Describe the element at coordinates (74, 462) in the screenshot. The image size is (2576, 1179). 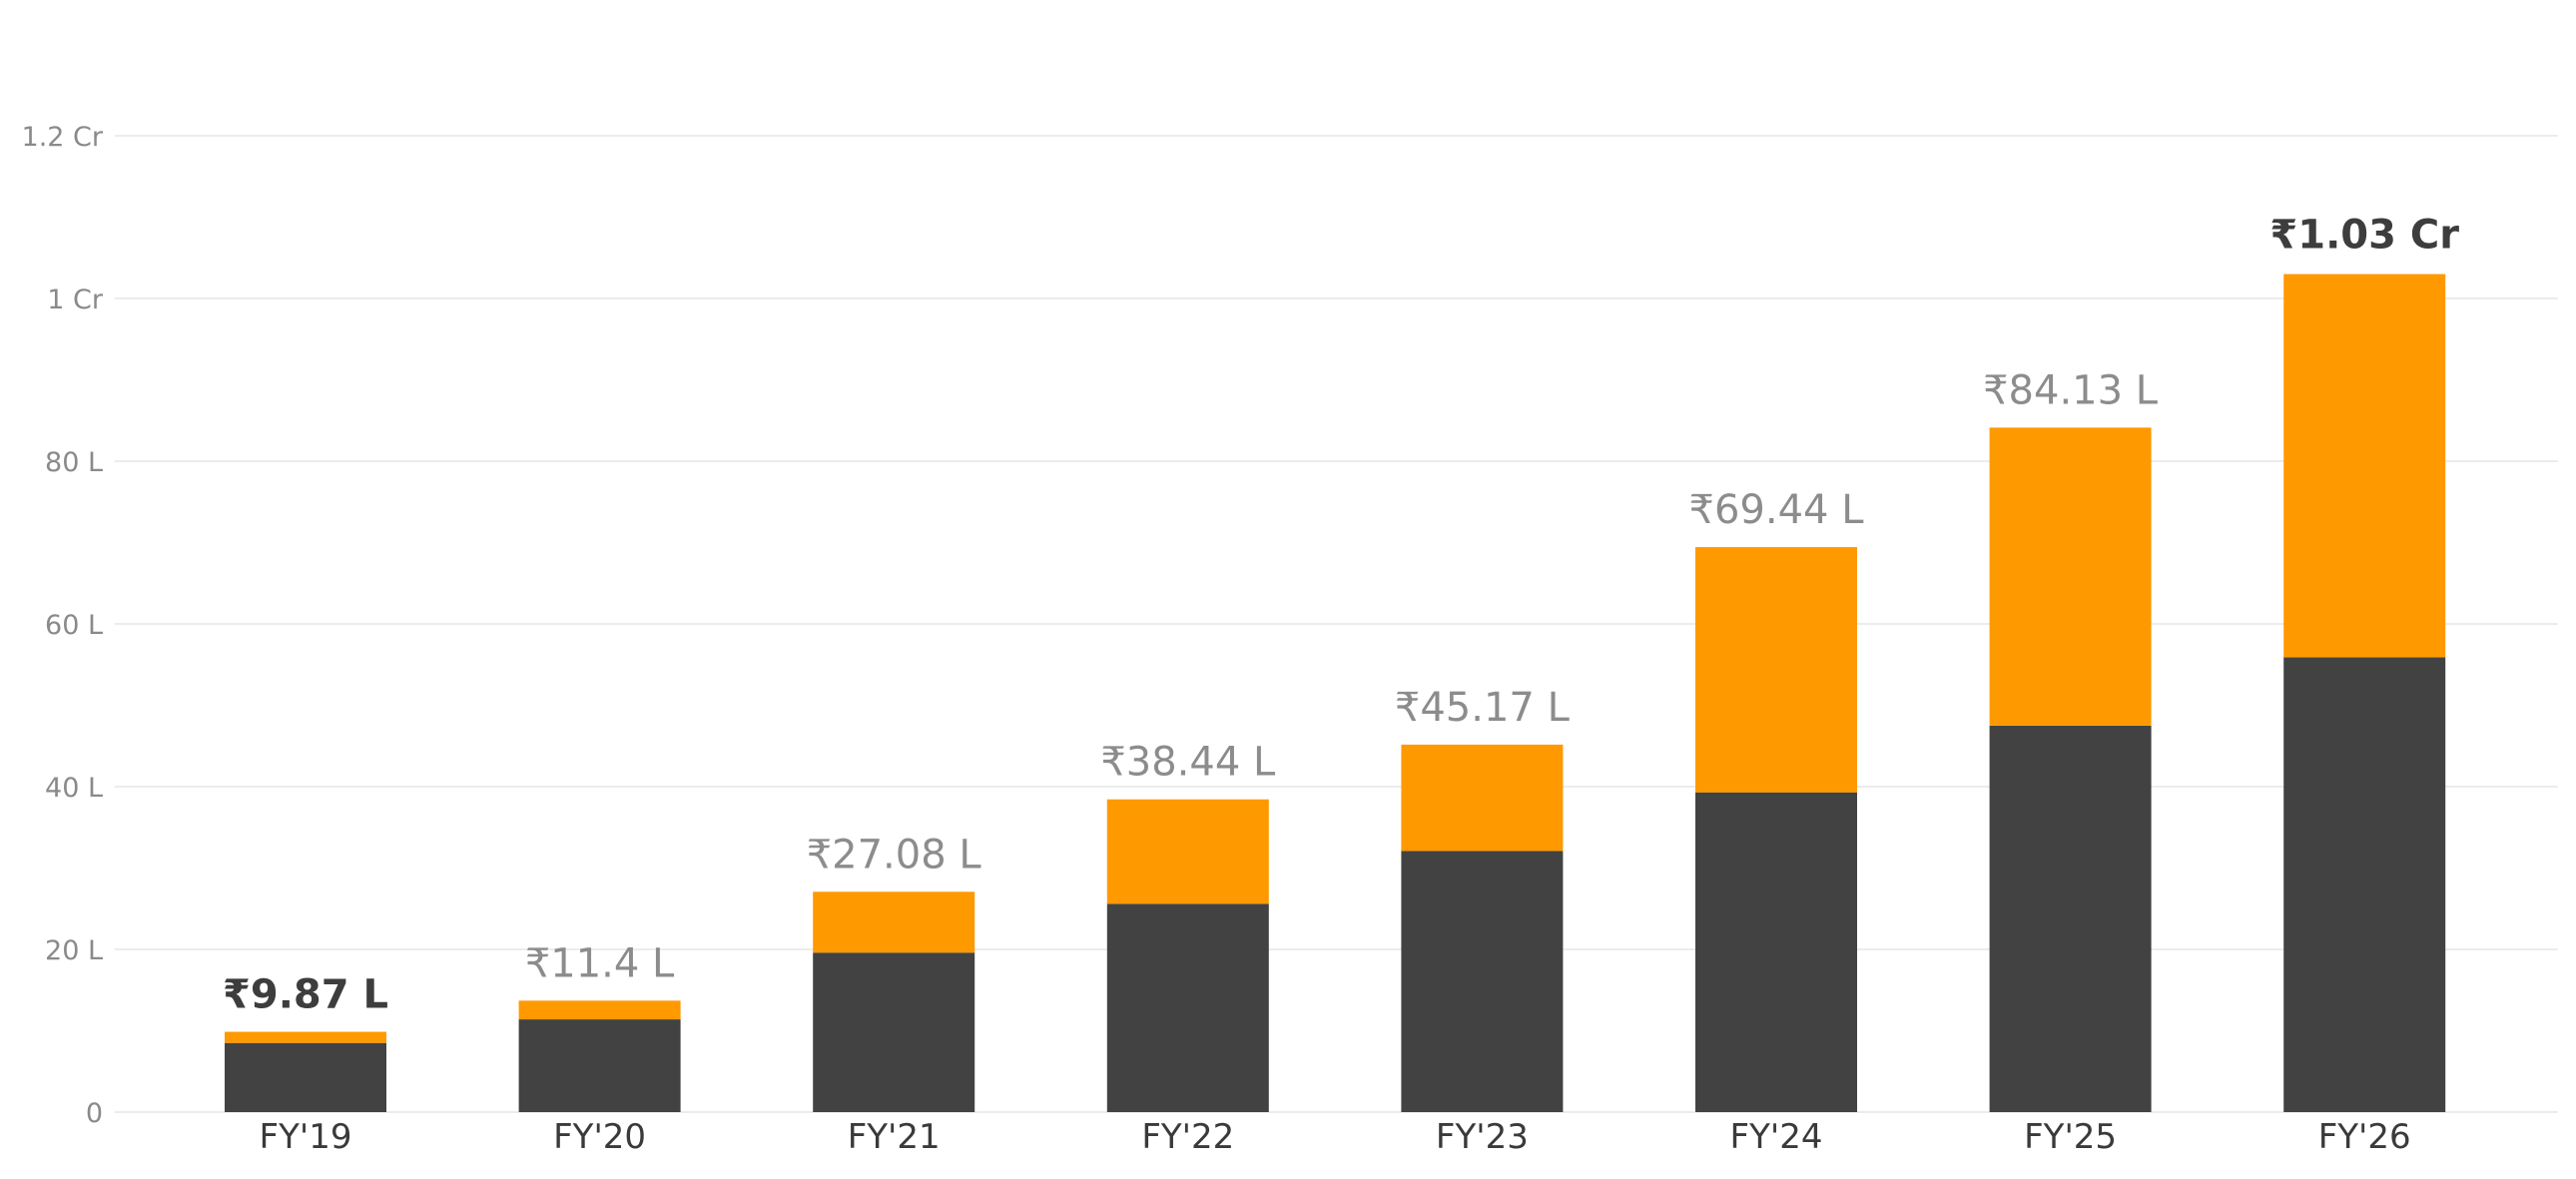
I see `y-tick-label: 80 L` at that location.